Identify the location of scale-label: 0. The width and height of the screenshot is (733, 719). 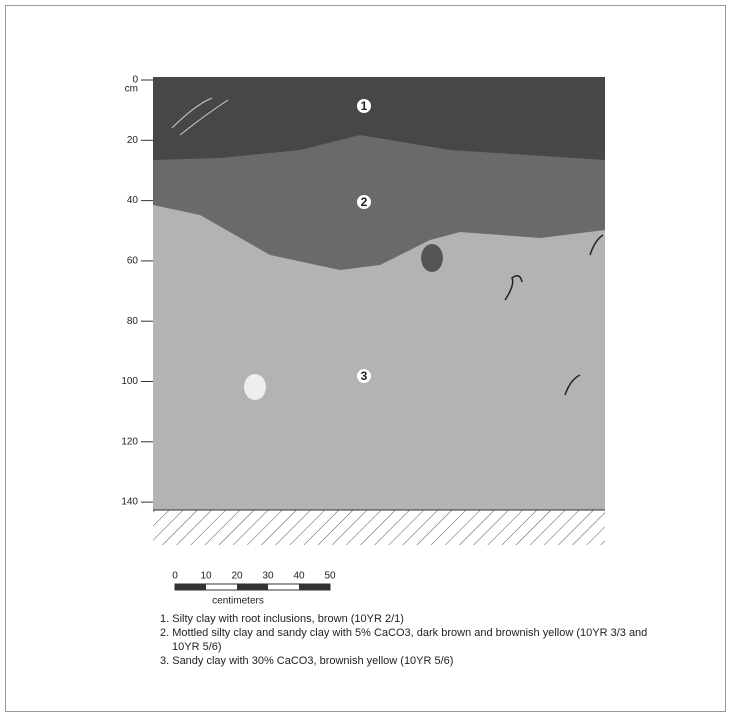
(175, 576).